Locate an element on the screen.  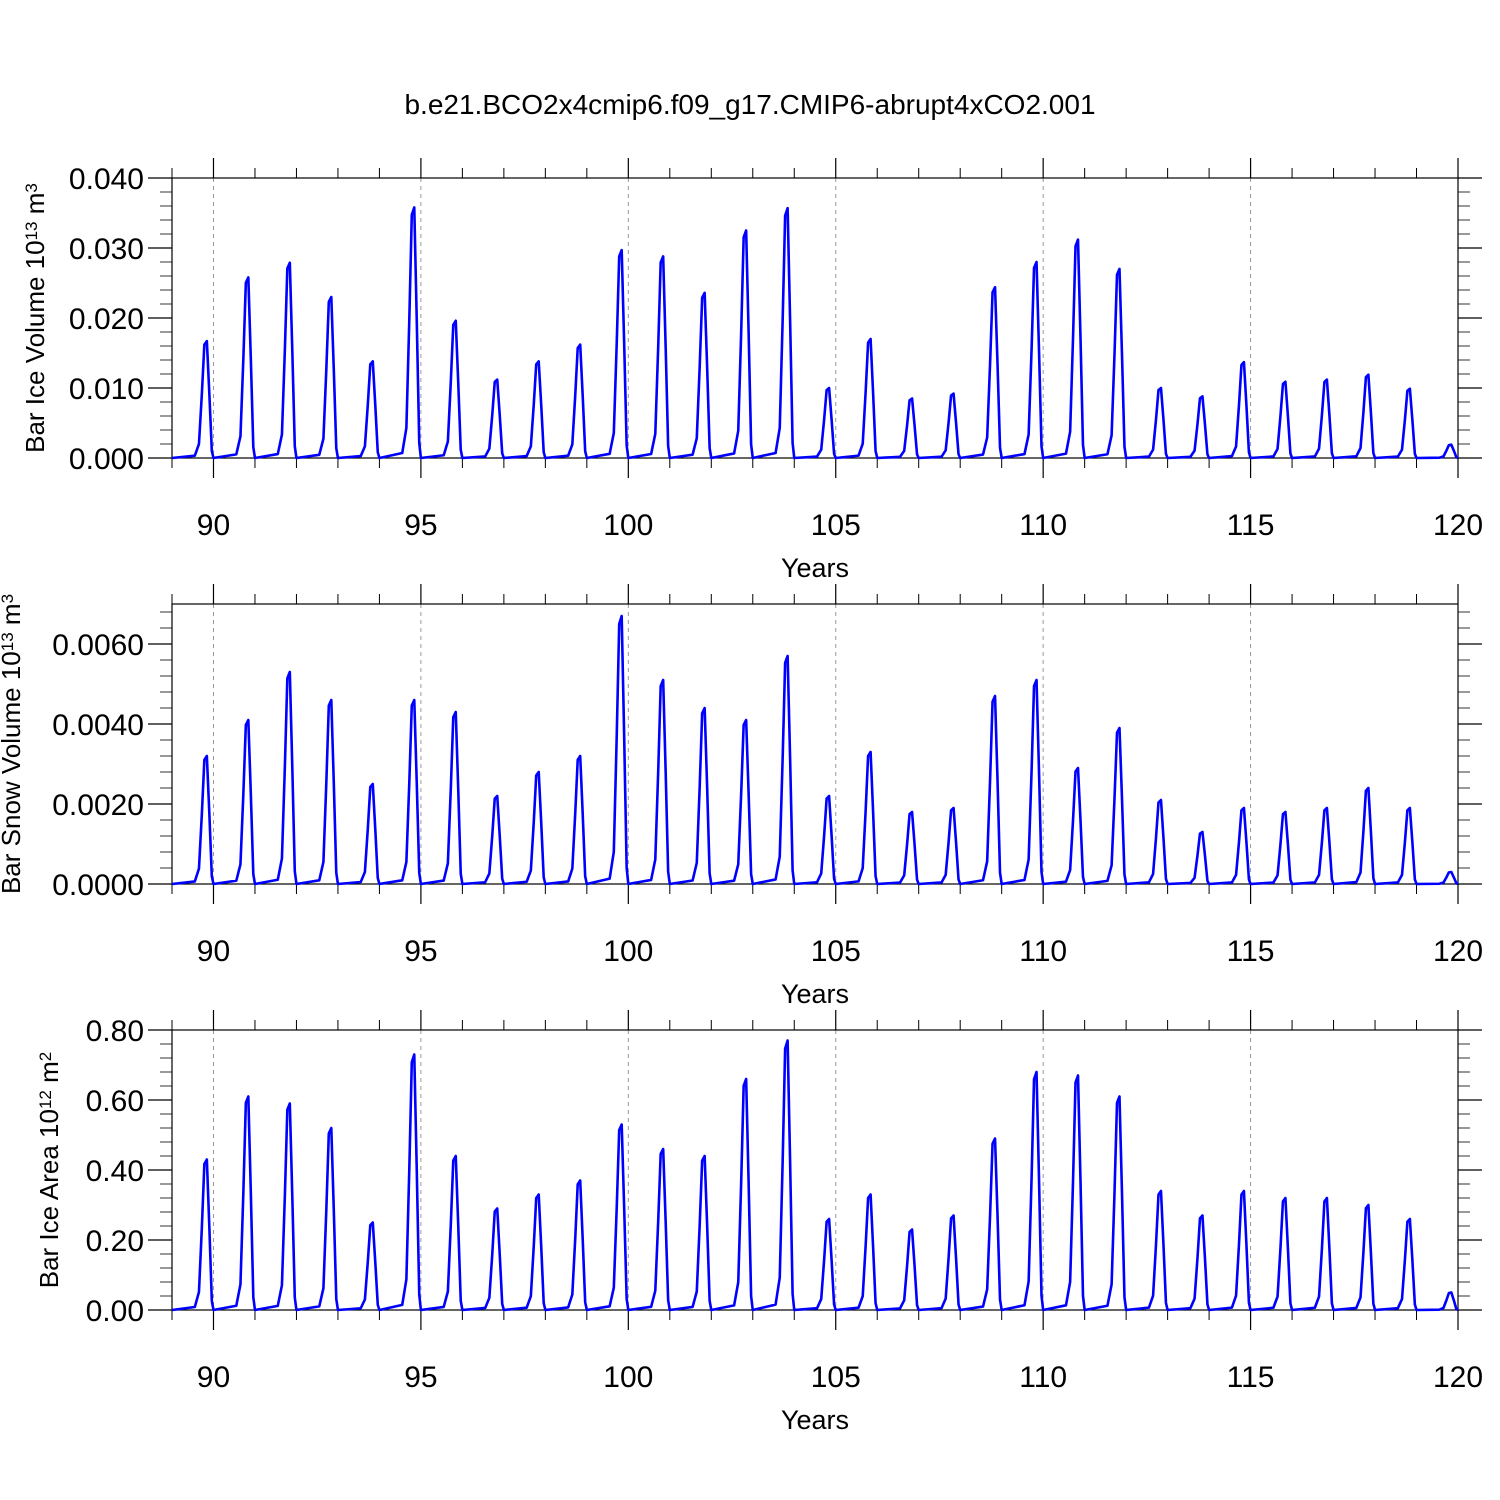
y-axis-label: Bar Snow Volume 1013 m3 is located at coordinates (13, 744).